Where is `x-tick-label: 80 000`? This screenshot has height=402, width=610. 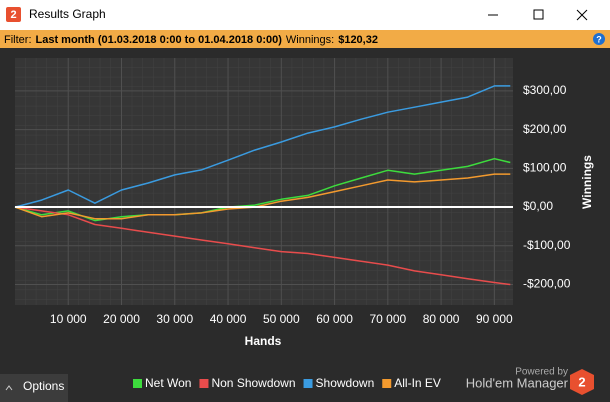 x-tick-label: 80 000 is located at coordinates (441, 319).